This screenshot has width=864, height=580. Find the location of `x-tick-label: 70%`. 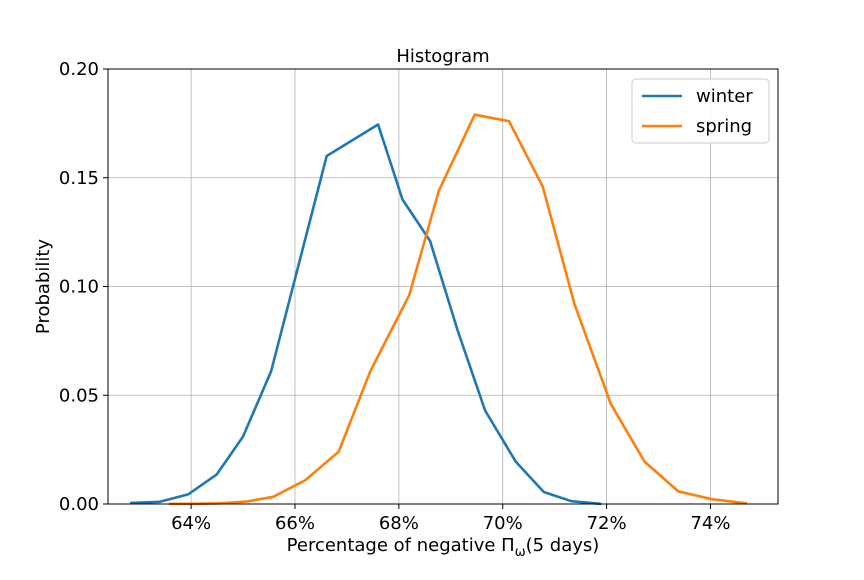

x-tick-label: 70% is located at coordinates (503, 523).